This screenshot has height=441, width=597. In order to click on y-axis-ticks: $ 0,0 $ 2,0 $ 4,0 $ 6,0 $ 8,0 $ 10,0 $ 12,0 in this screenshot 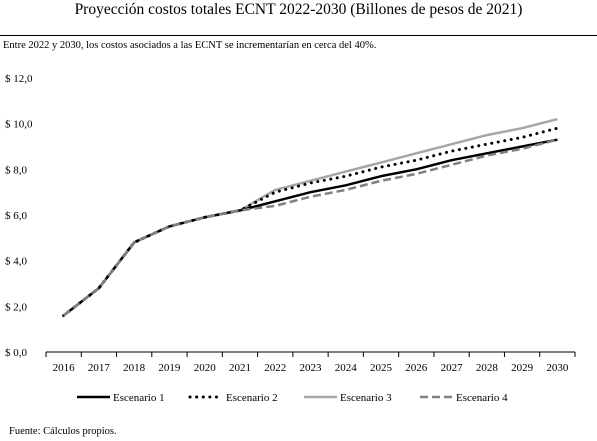, I will do `click(19, 216)`.